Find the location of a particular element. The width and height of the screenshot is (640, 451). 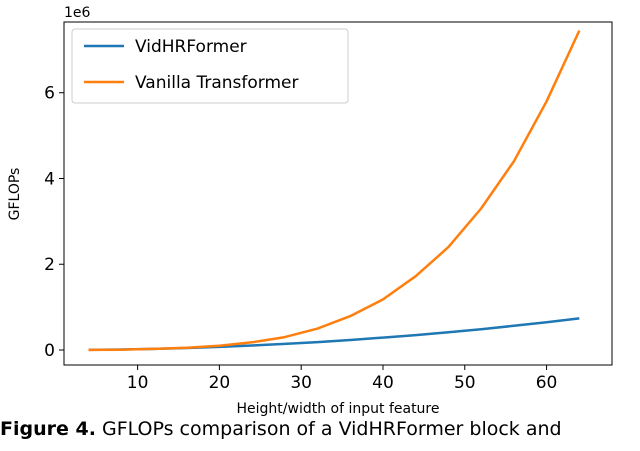

x-tick-label: 20 is located at coordinates (220, 383).